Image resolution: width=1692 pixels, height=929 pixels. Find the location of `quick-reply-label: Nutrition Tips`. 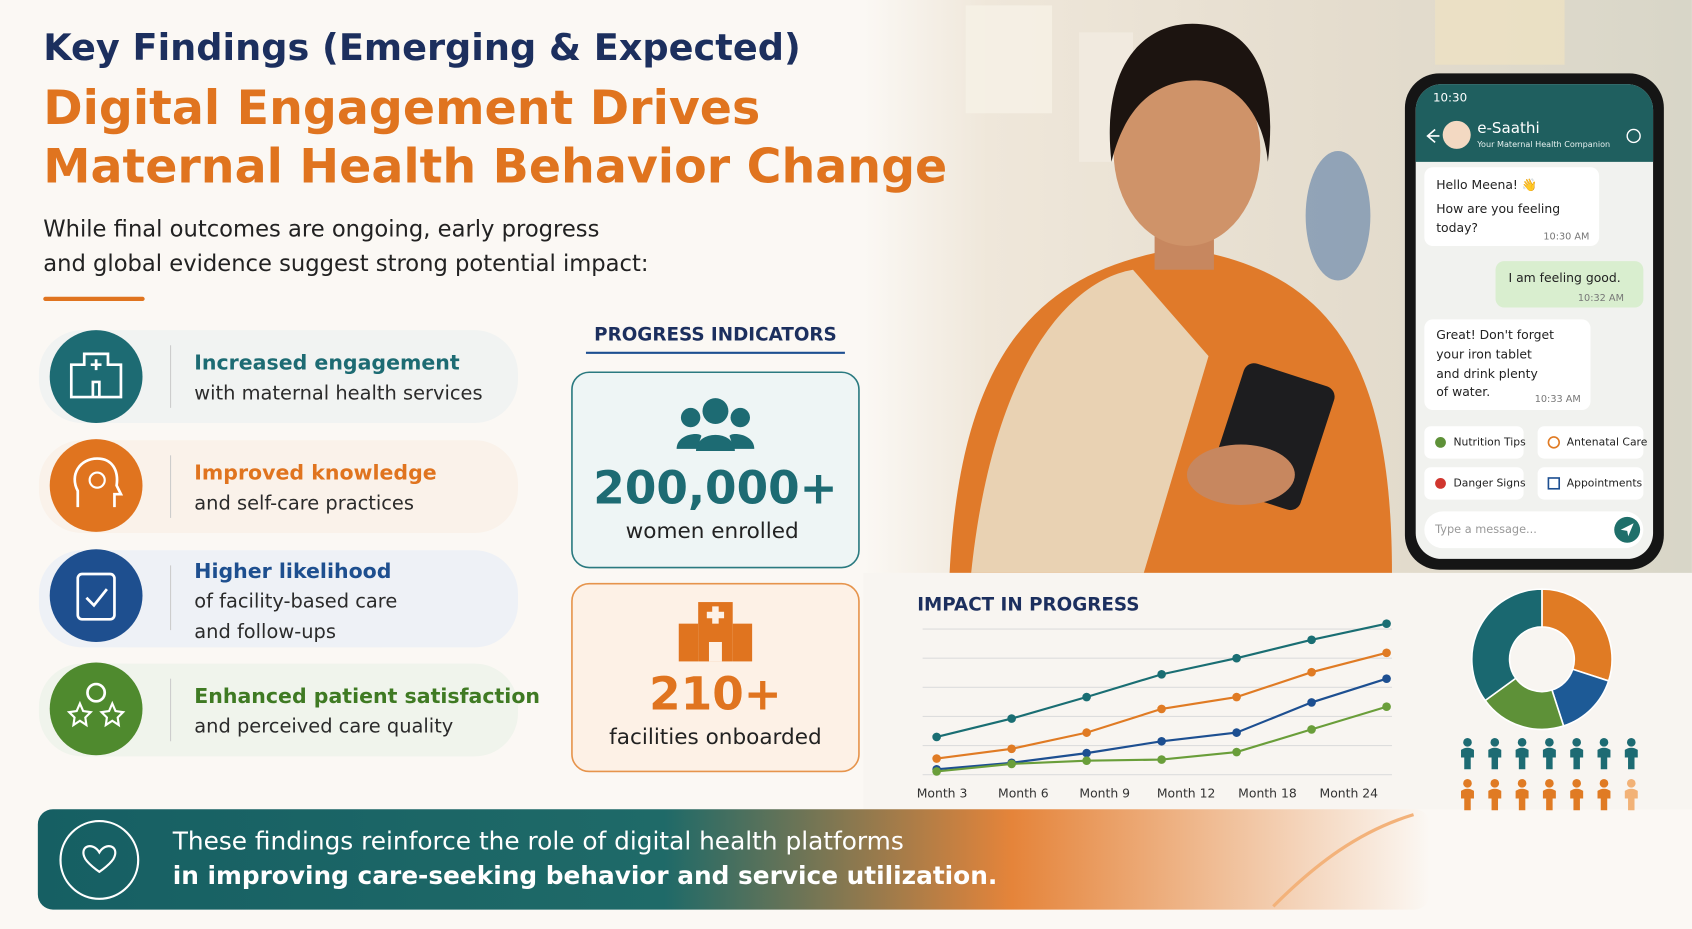

quick-reply-label: Nutrition Tips is located at coordinates (1489, 441).